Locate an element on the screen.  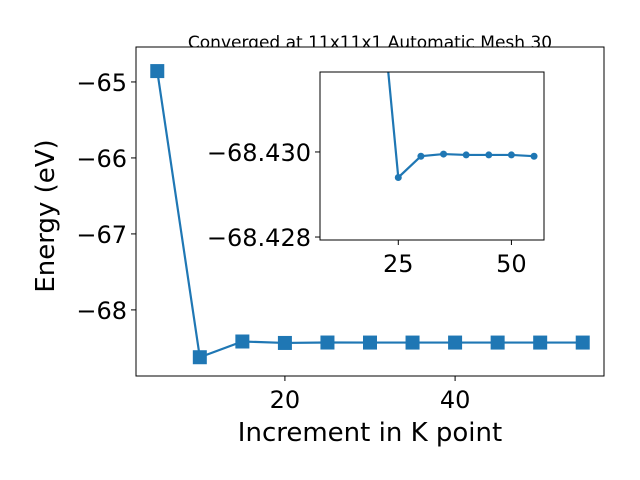
y-axis-label: Energy (eV) is located at coordinates (46, 215).